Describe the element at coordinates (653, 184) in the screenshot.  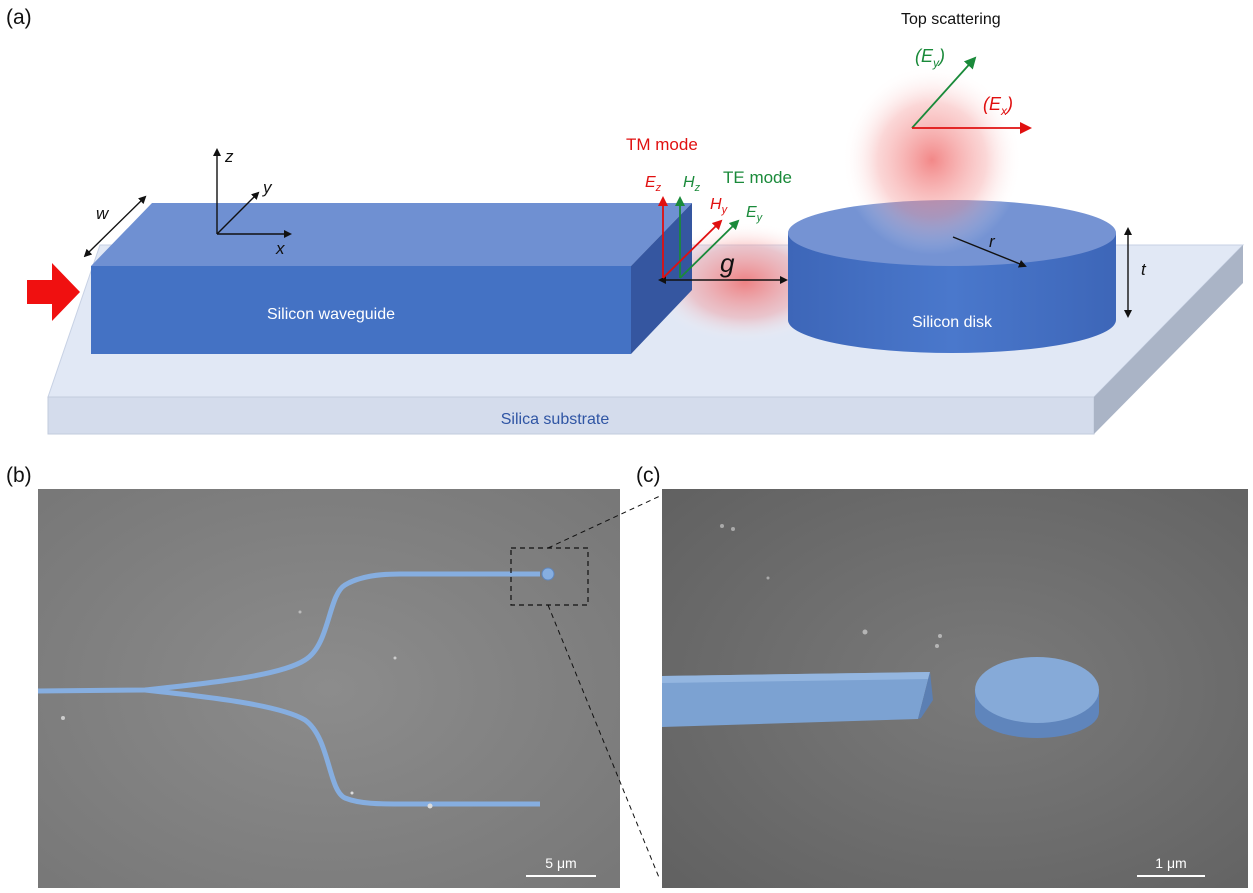
I see `ez-label: Ez` at that location.